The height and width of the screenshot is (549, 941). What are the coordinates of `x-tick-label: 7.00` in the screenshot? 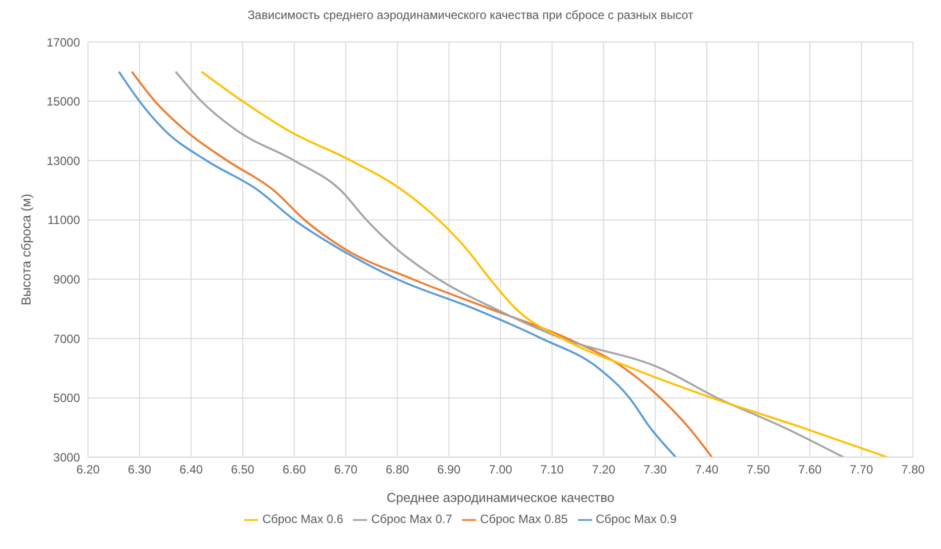 It's located at (500, 469).